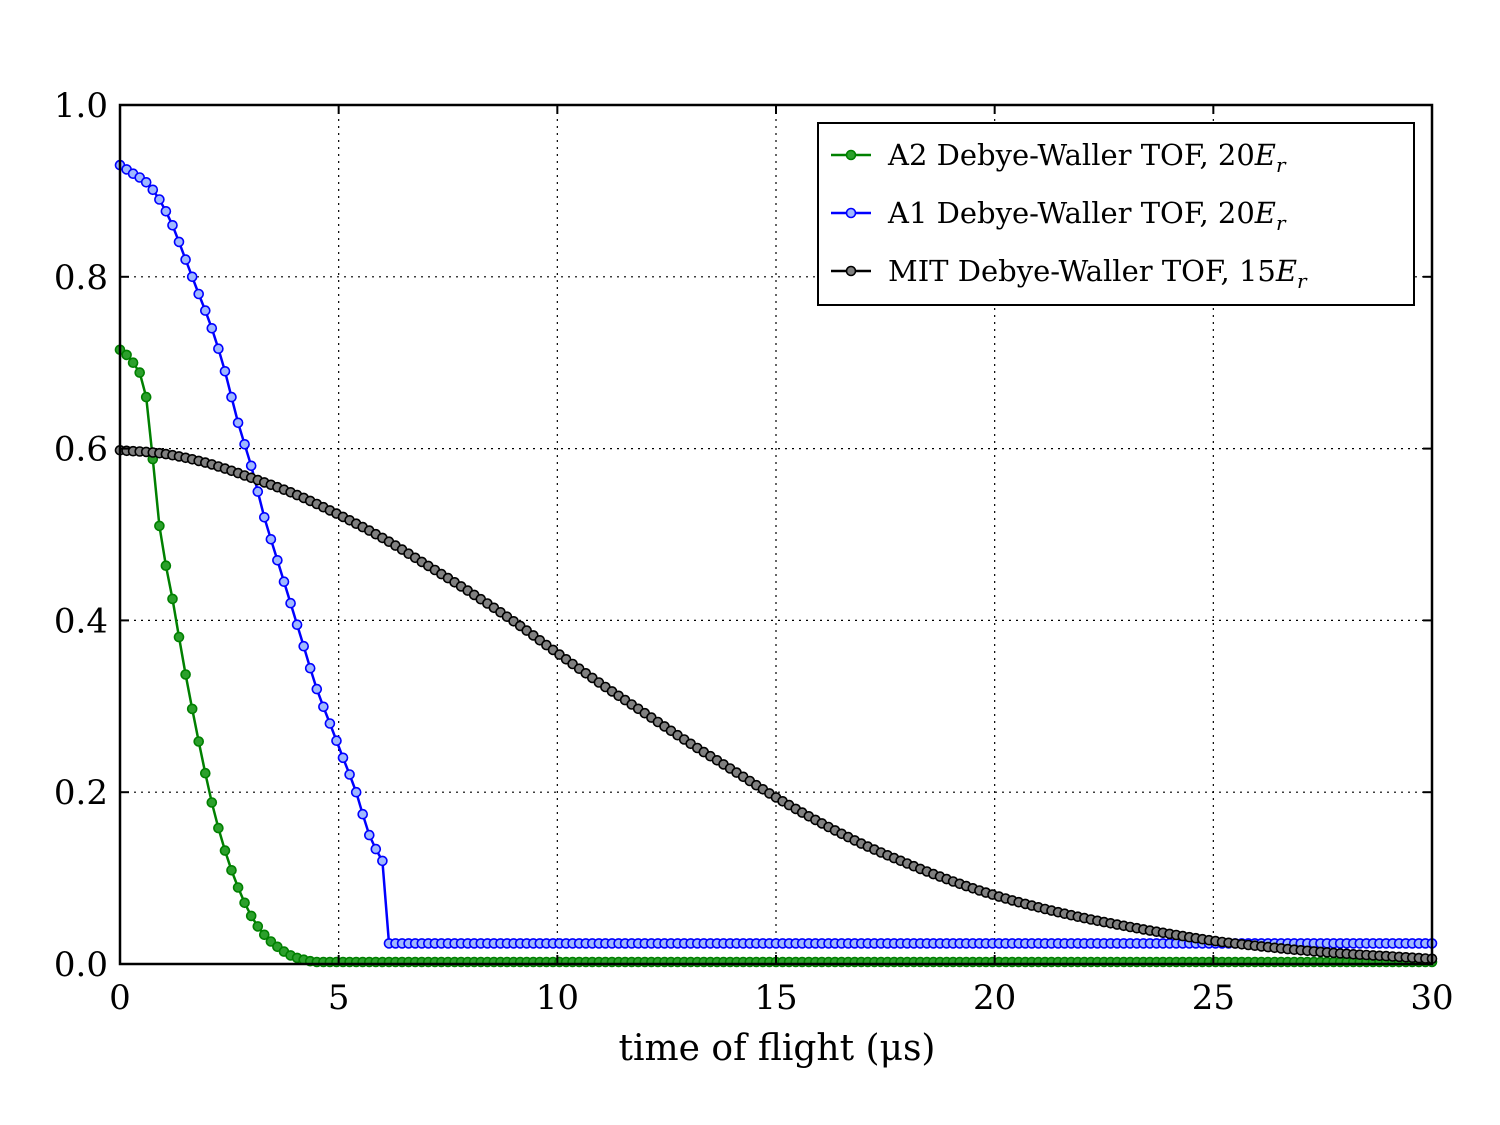  Describe the element at coordinates (1431, 998) in the screenshot. I see `x-tick-label-6: 30` at that location.